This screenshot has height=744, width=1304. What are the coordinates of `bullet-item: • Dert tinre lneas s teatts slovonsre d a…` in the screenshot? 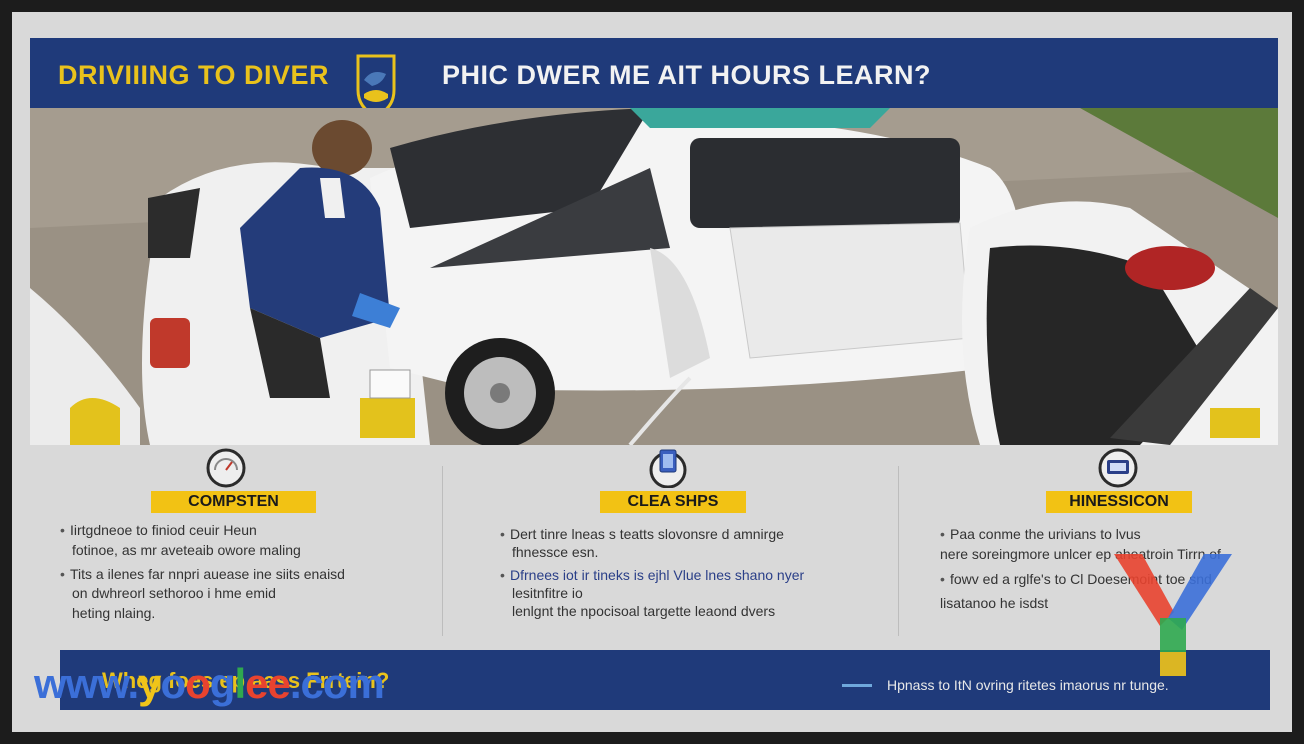 It's located at (642, 534).